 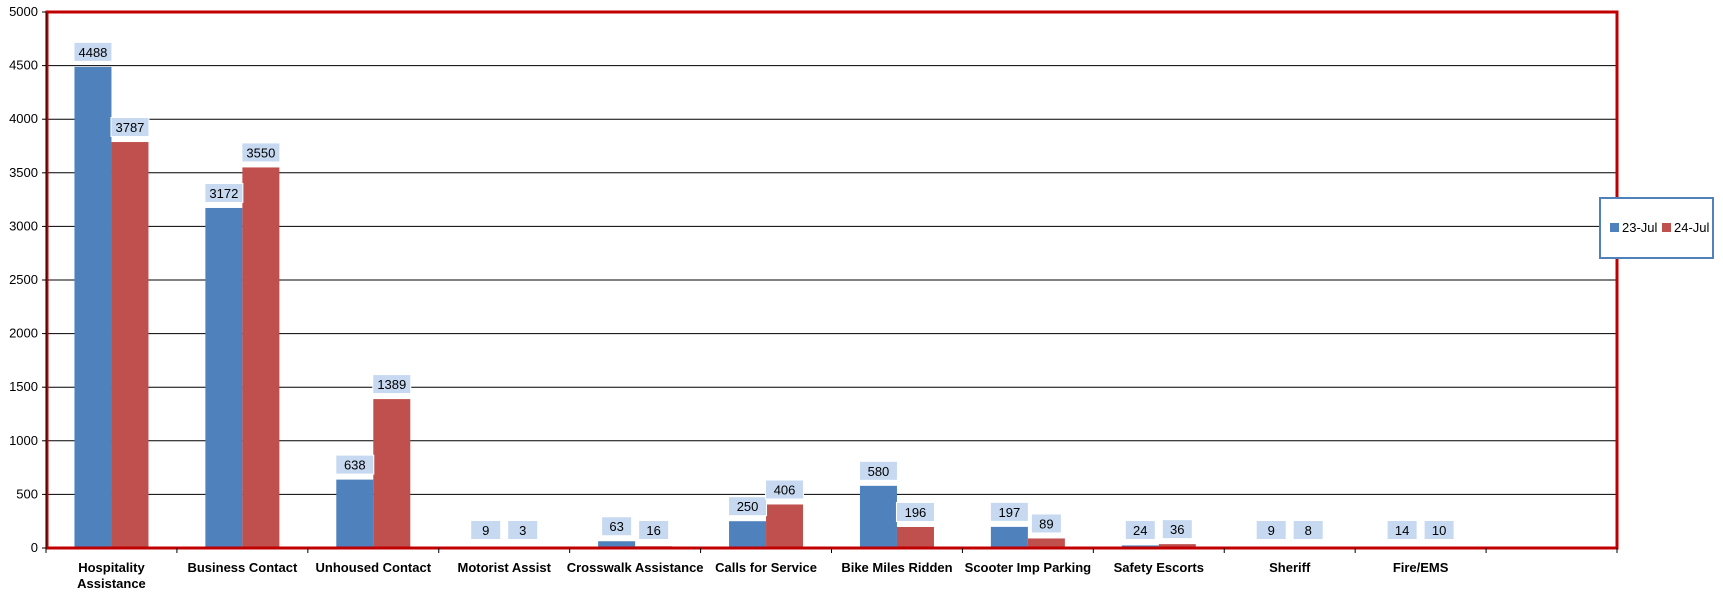 I want to click on data-label-text: 3787, so click(x=129, y=127).